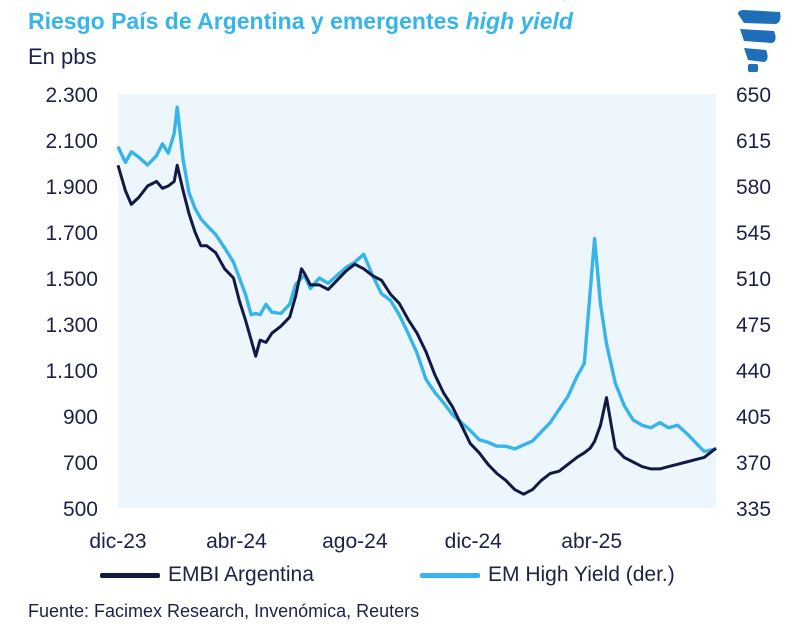  What do you see at coordinates (80, 463) in the screenshot?
I see `y-left-tick-label: 700` at bounding box center [80, 463].